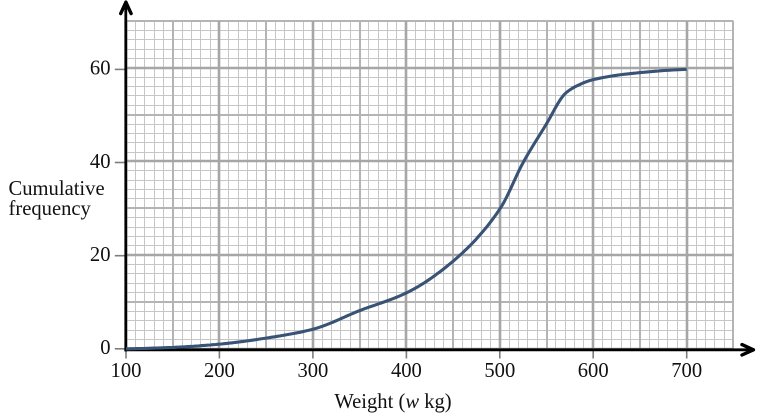 This screenshot has height=414, width=762. I want to click on svg-text: Weight (w kg), so click(392, 402).